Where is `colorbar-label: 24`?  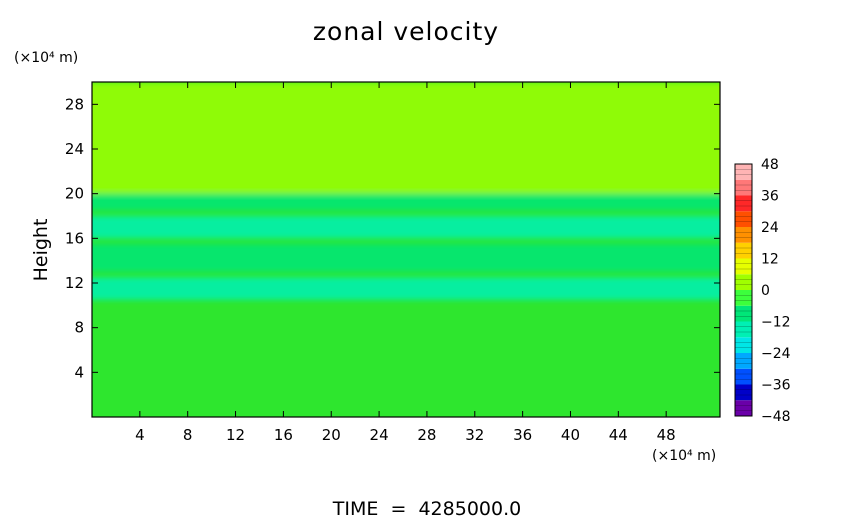 colorbar-label: 24 is located at coordinates (770, 228).